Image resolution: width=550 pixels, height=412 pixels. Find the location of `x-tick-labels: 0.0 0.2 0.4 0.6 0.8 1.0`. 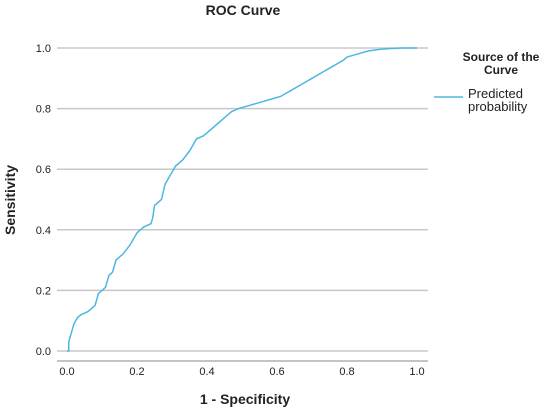

x-tick-labels: 0.0 0.2 0.4 0.6 0.8 1.0 is located at coordinates (241, 372).